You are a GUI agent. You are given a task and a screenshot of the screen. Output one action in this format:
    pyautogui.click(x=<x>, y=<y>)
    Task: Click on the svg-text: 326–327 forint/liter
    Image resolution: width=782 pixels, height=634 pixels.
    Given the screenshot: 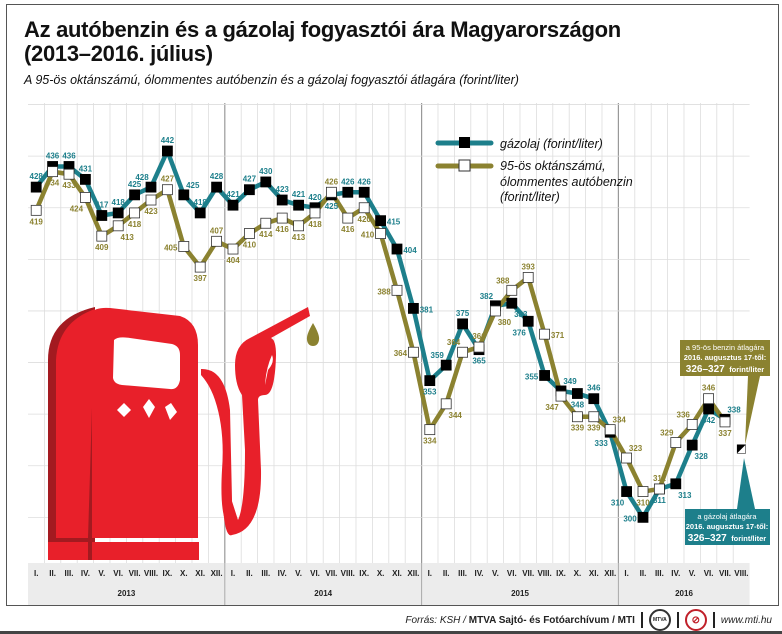 What is the action you would take?
    pyautogui.click(x=725, y=367)
    